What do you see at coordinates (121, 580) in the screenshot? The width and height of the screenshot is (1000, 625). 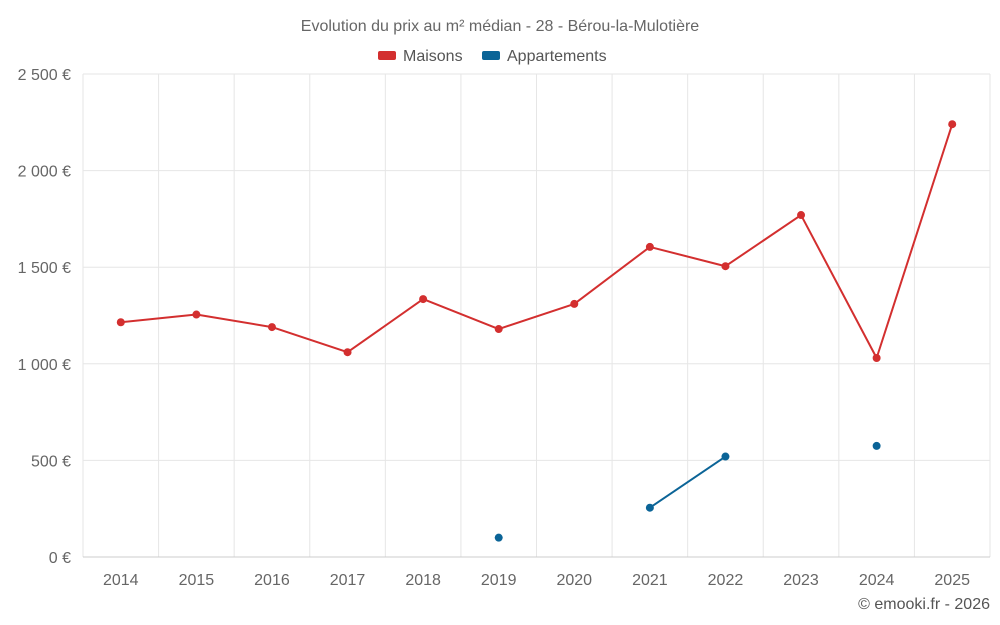 I see `x-tick-label: 2014` at bounding box center [121, 580].